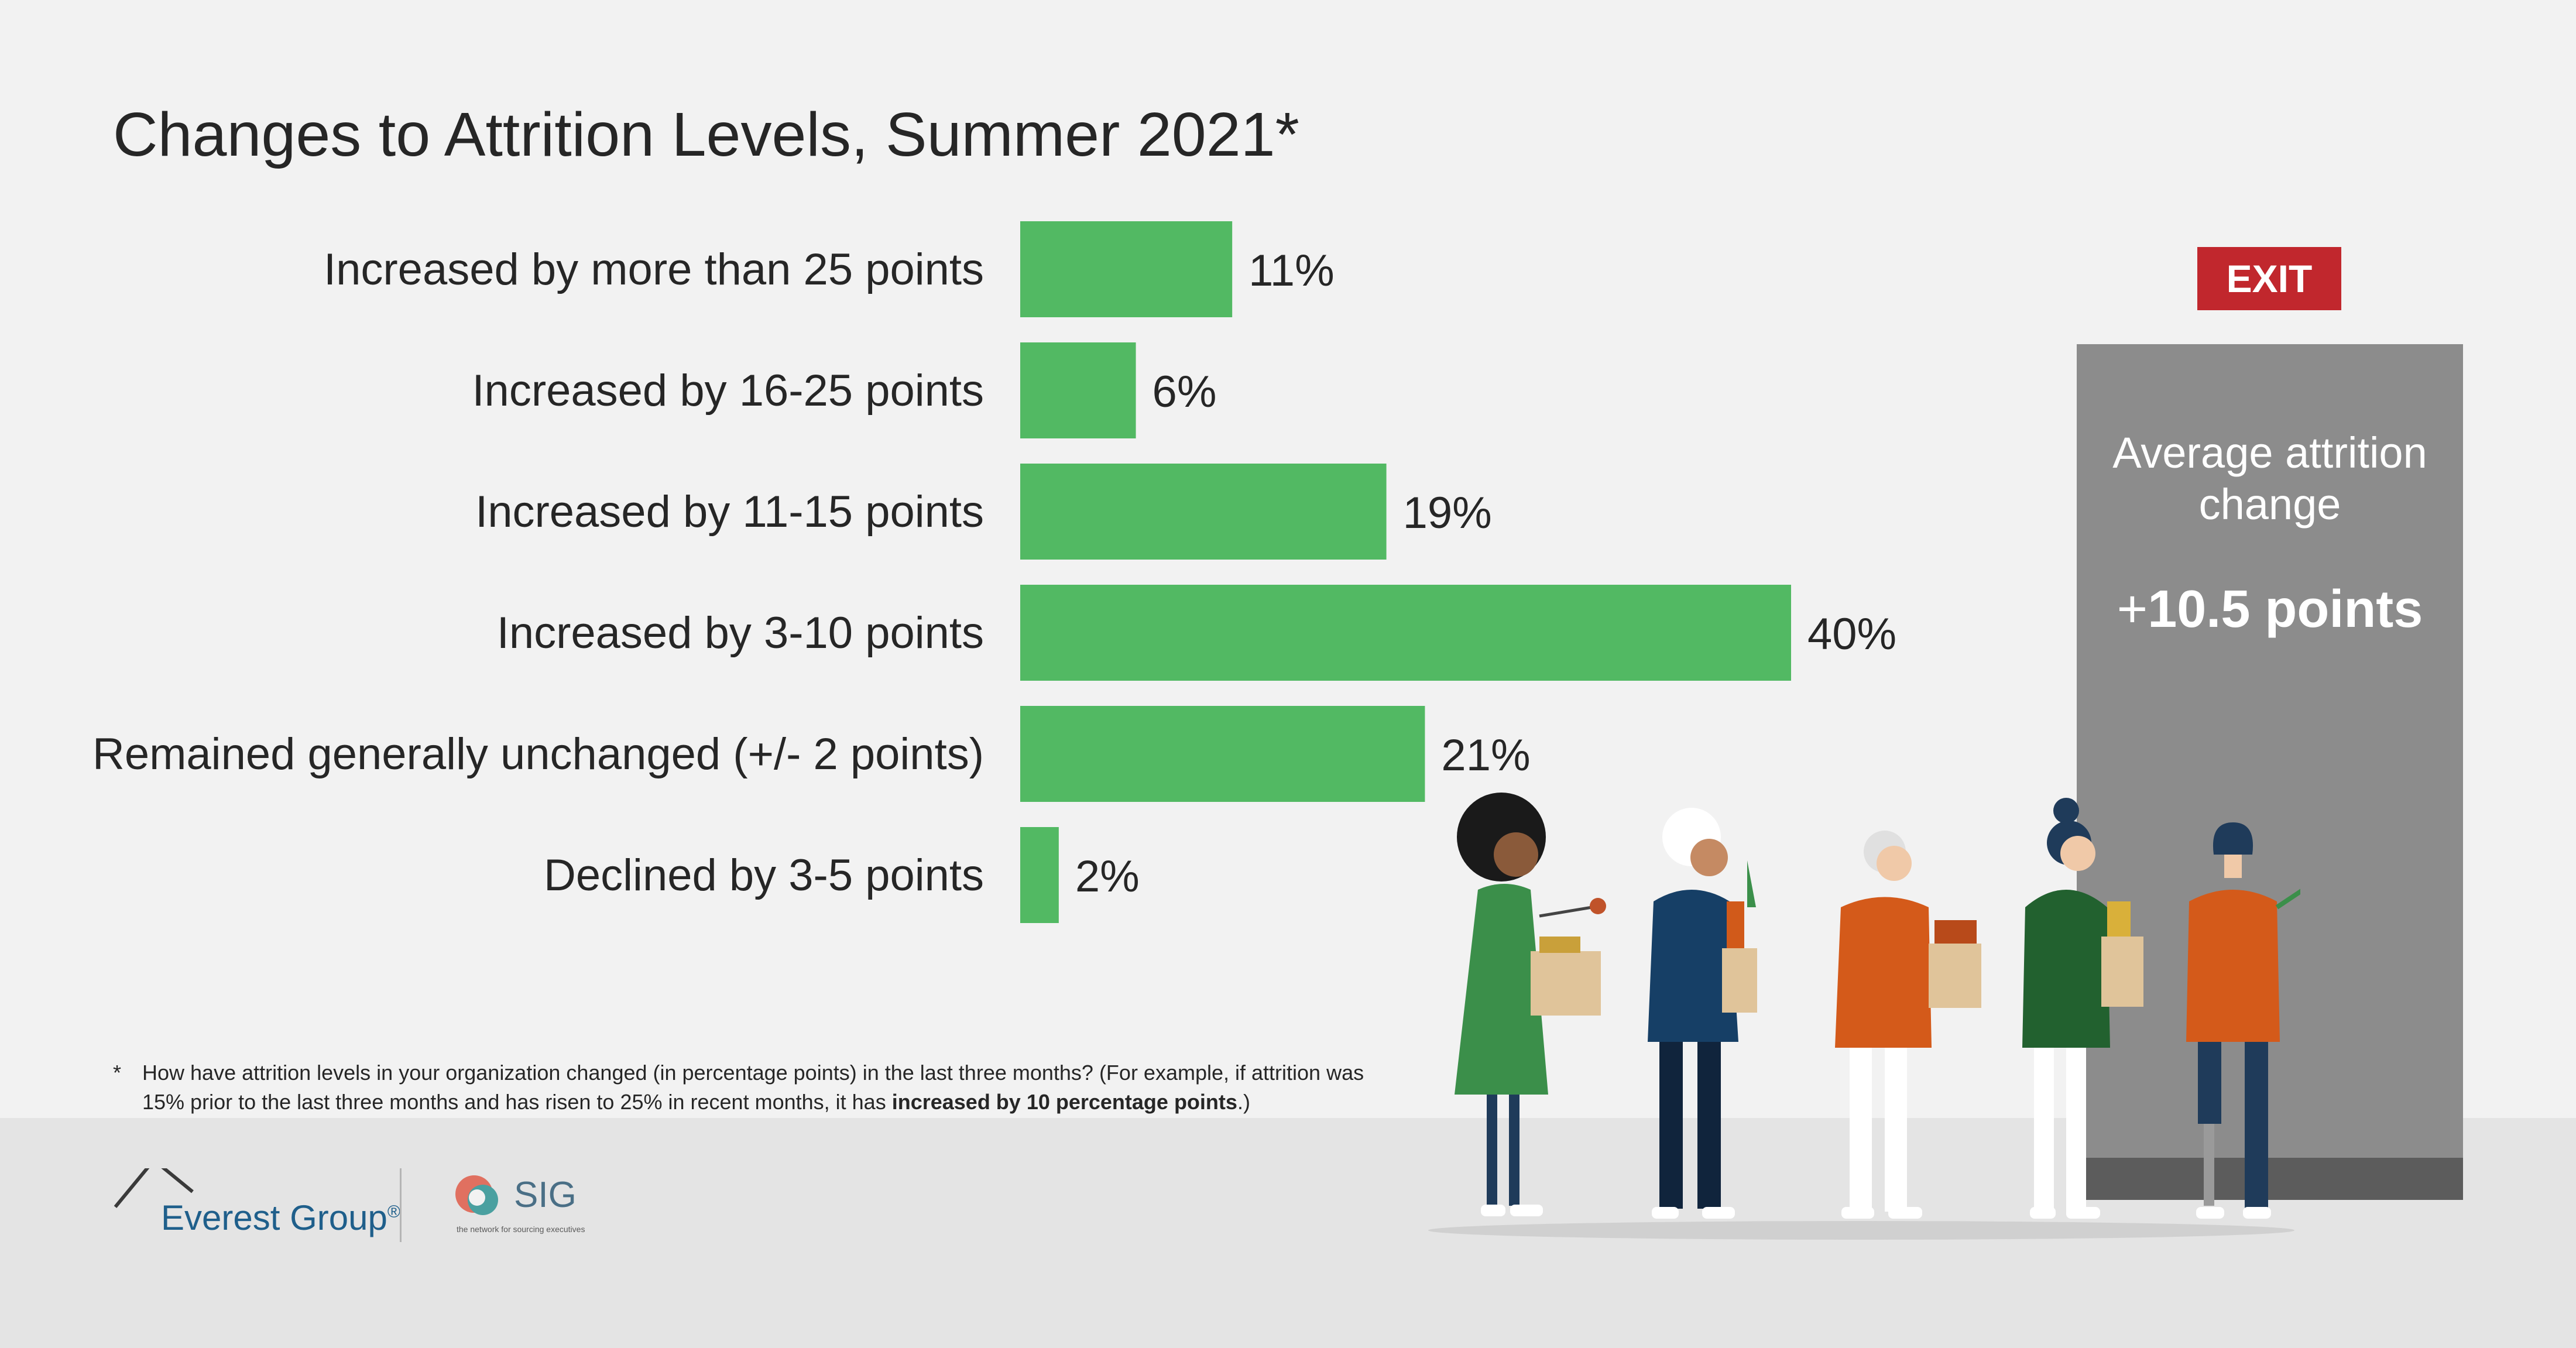 This screenshot has height=1348, width=2576. What do you see at coordinates (729, 512) in the screenshot?
I see `category-label: Increased by 11-15 points` at bounding box center [729, 512].